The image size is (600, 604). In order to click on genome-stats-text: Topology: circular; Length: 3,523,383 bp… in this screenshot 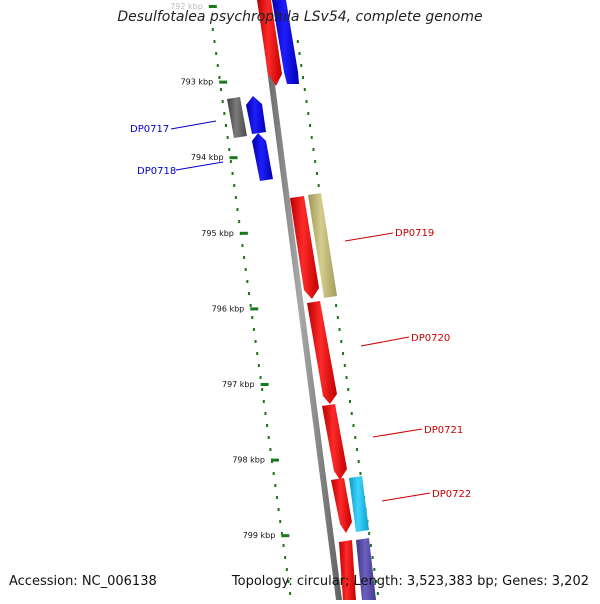, I will do `click(410, 581)`.